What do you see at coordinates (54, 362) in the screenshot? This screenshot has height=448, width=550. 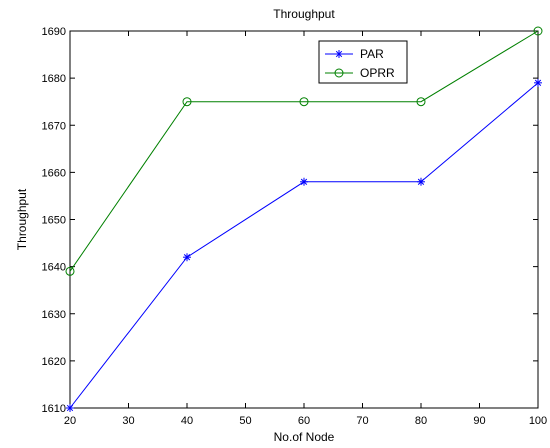 I see `y-tick-label: 1620` at bounding box center [54, 362].